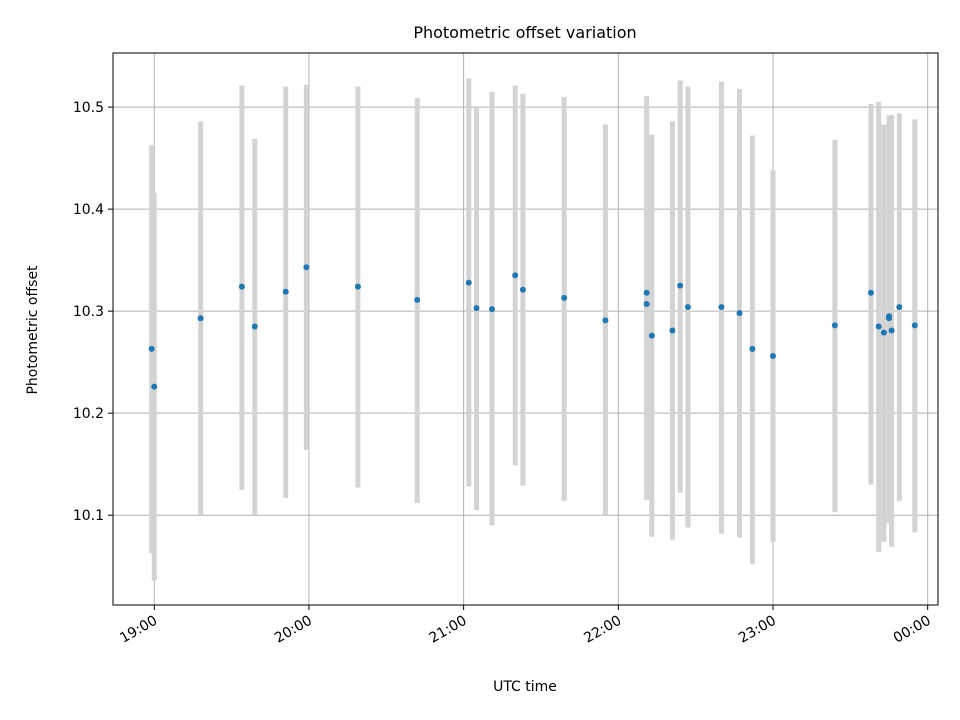  Describe the element at coordinates (525, 687) in the screenshot. I see `x-axis-label: UTC time` at that location.